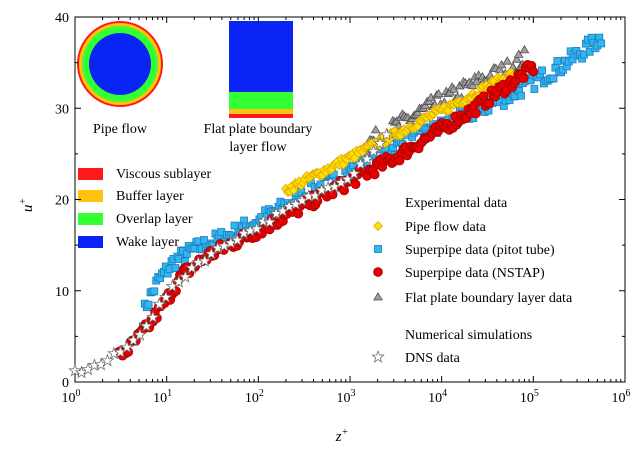 The width and height of the screenshot is (634, 449). What do you see at coordinates (378, 356) in the screenshot?
I see `legend-marker-star` at bounding box center [378, 356].